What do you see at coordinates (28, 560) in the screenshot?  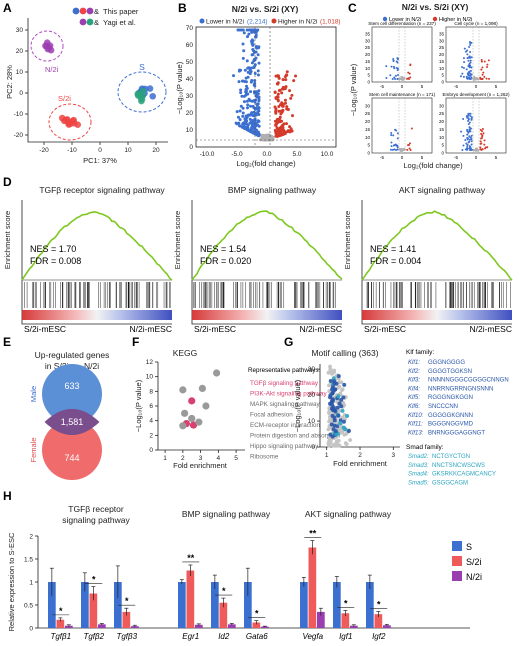 I see `h-ytick: 1.5` at bounding box center [28, 560].